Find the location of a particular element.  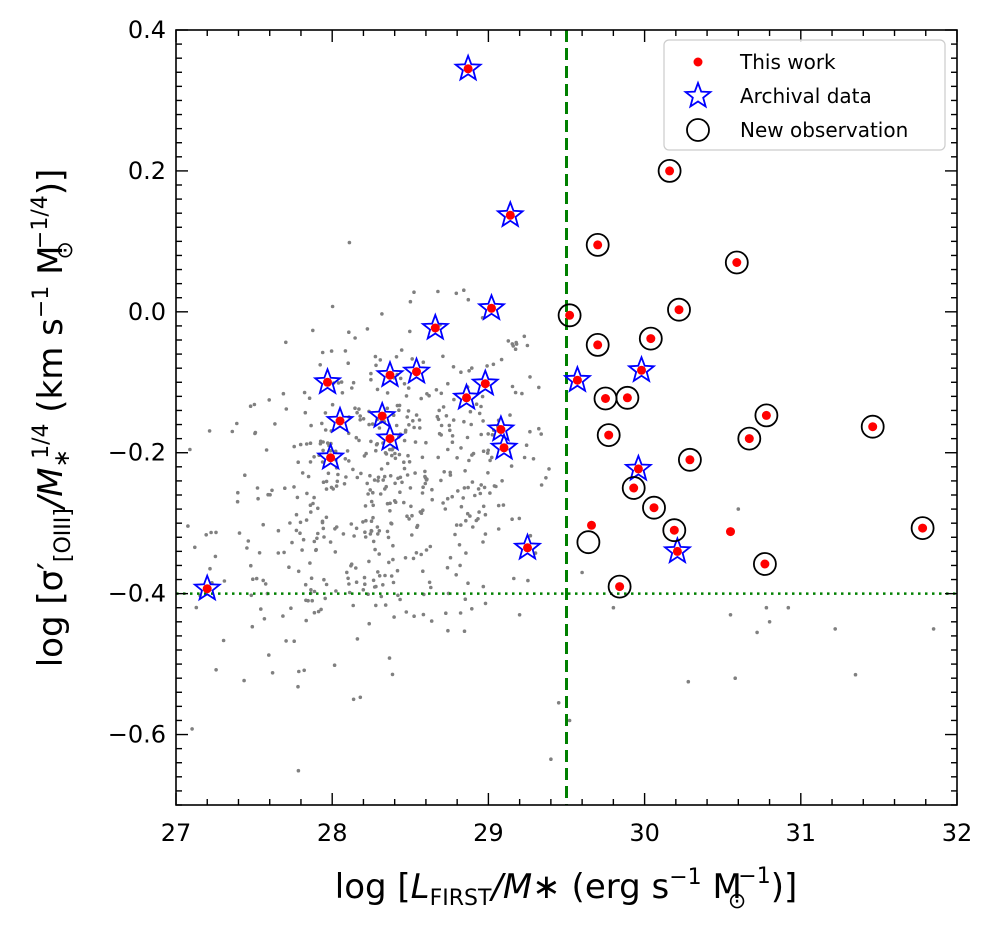

y-tick-label: −0.4 is located at coordinates (137, 594).